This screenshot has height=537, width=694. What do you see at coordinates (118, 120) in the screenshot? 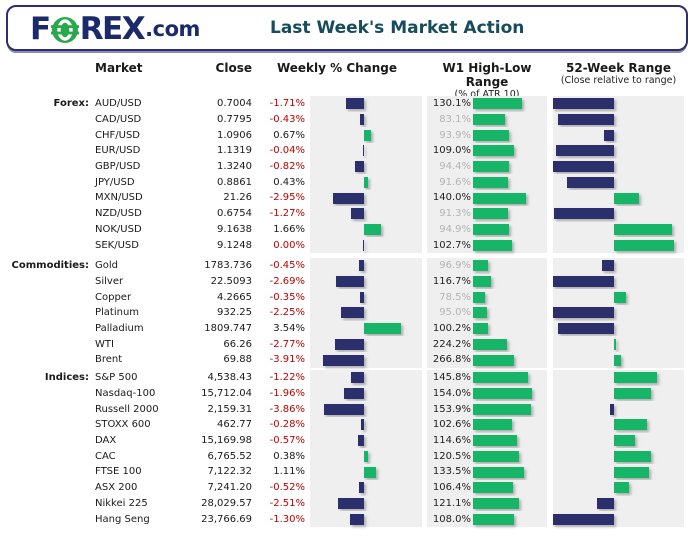
I see `market-name: CAD/USD` at bounding box center [118, 120].